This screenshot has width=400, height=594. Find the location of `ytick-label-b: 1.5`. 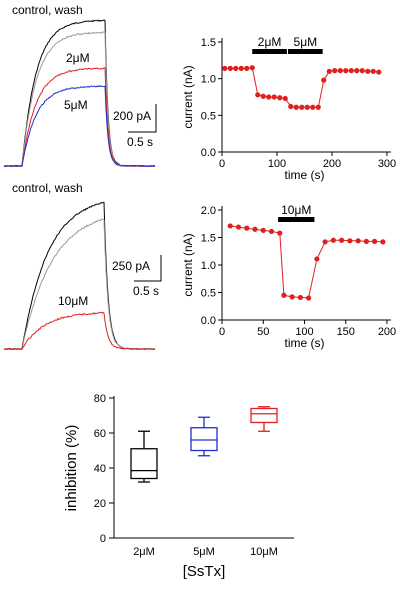

ytick-label-b: 1.5 is located at coordinates (208, 43).